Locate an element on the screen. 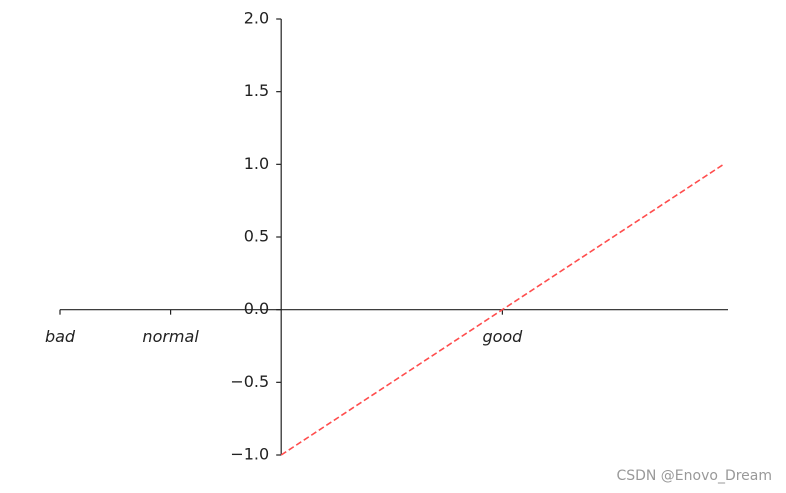 The height and width of the screenshot is (493, 786). y-tick-label: 1.0 is located at coordinates (256, 163).